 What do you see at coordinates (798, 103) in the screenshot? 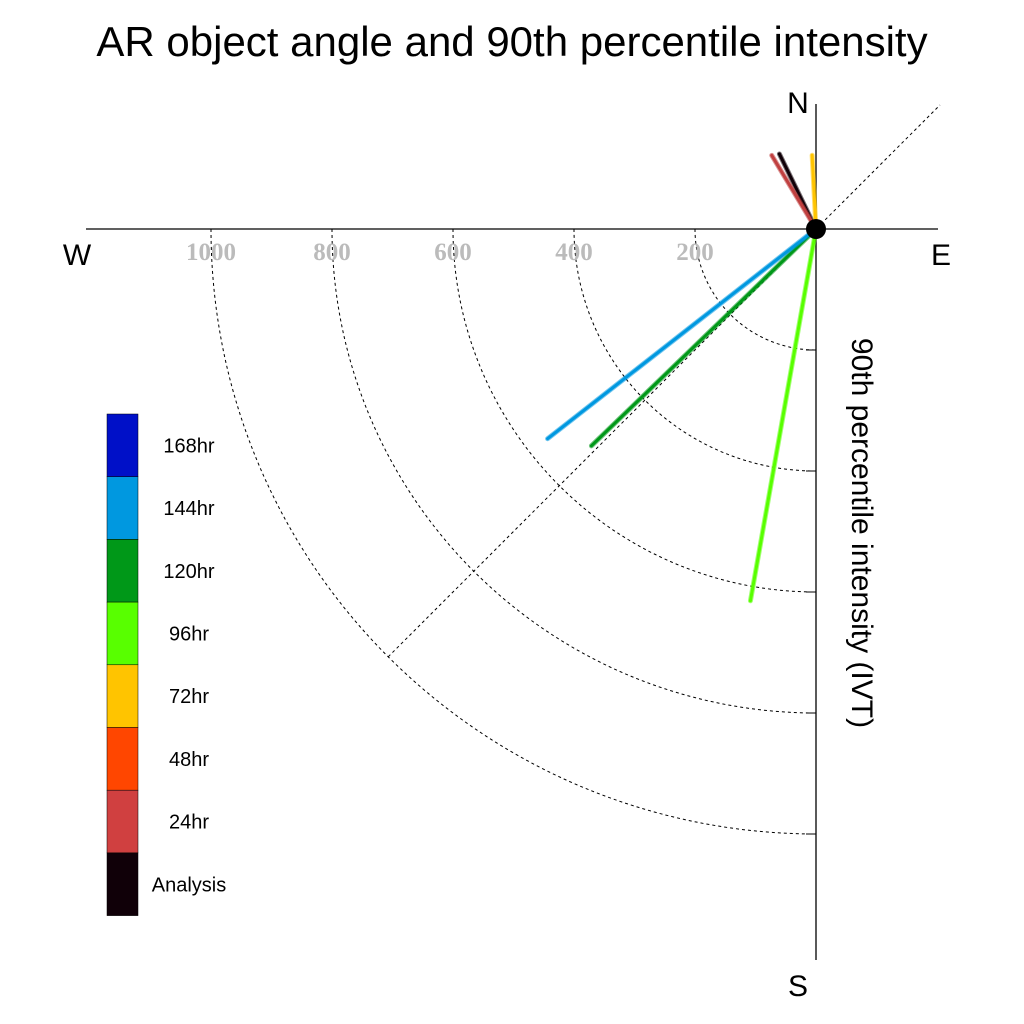
I see `compass-north: N` at bounding box center [798, 103].